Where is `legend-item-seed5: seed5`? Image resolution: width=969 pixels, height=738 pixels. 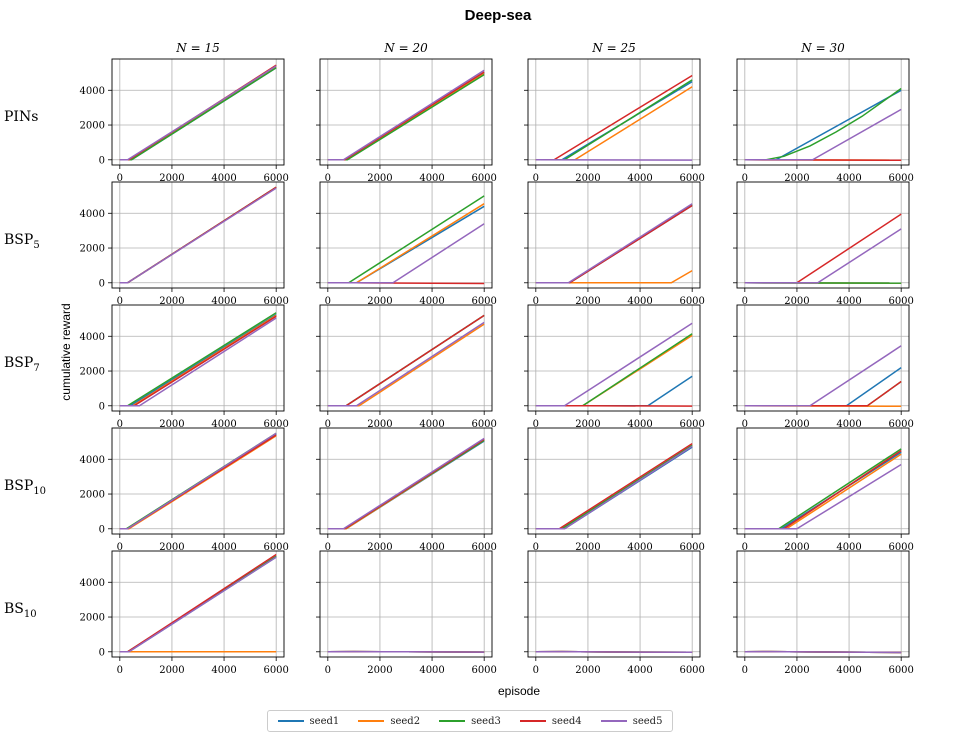 legend-item-seed5: seed5 is located at coordinates (631, 721).